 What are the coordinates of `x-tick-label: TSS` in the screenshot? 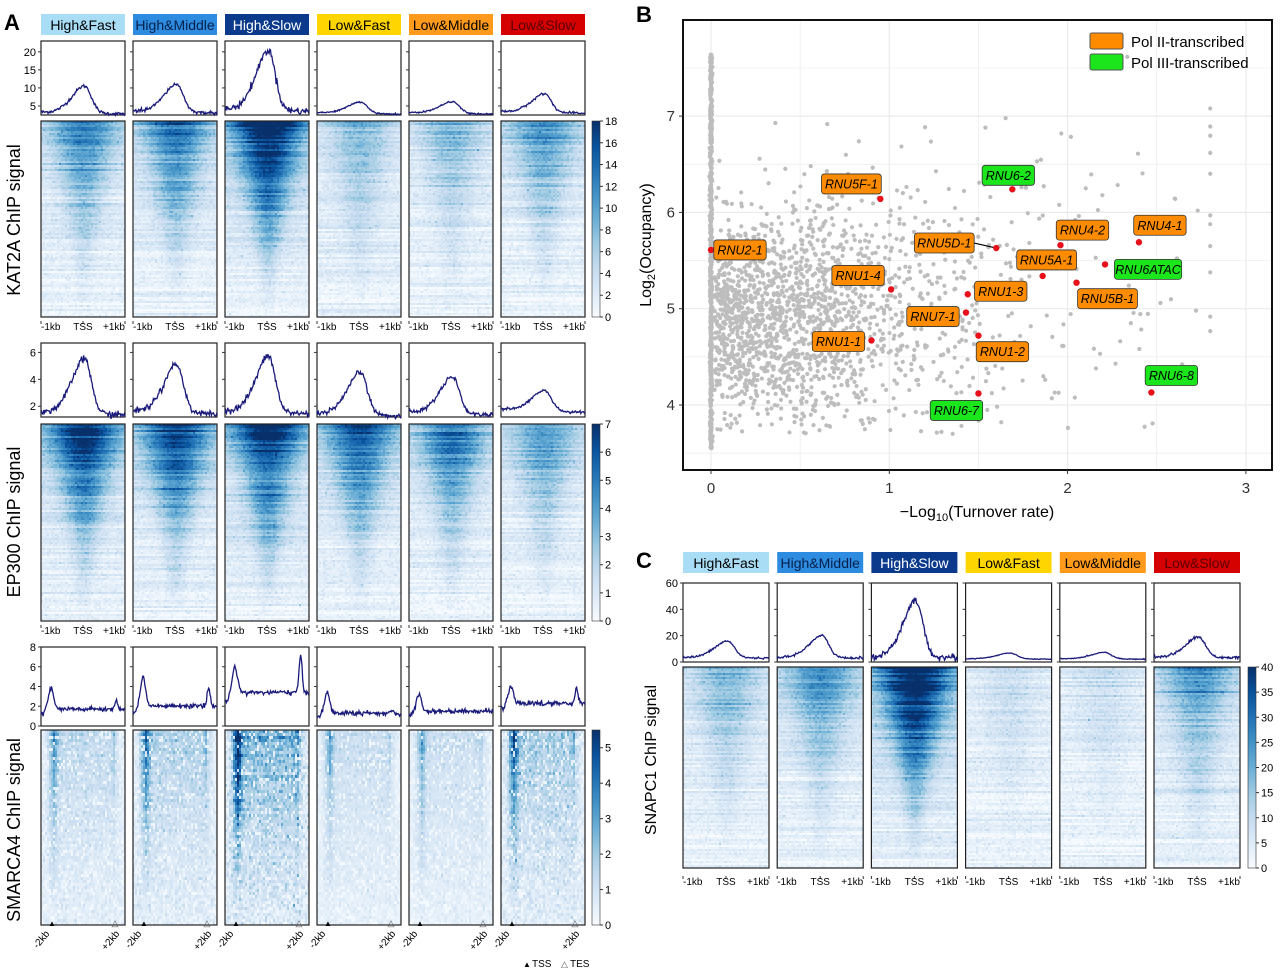 It's located at (1009, 882).